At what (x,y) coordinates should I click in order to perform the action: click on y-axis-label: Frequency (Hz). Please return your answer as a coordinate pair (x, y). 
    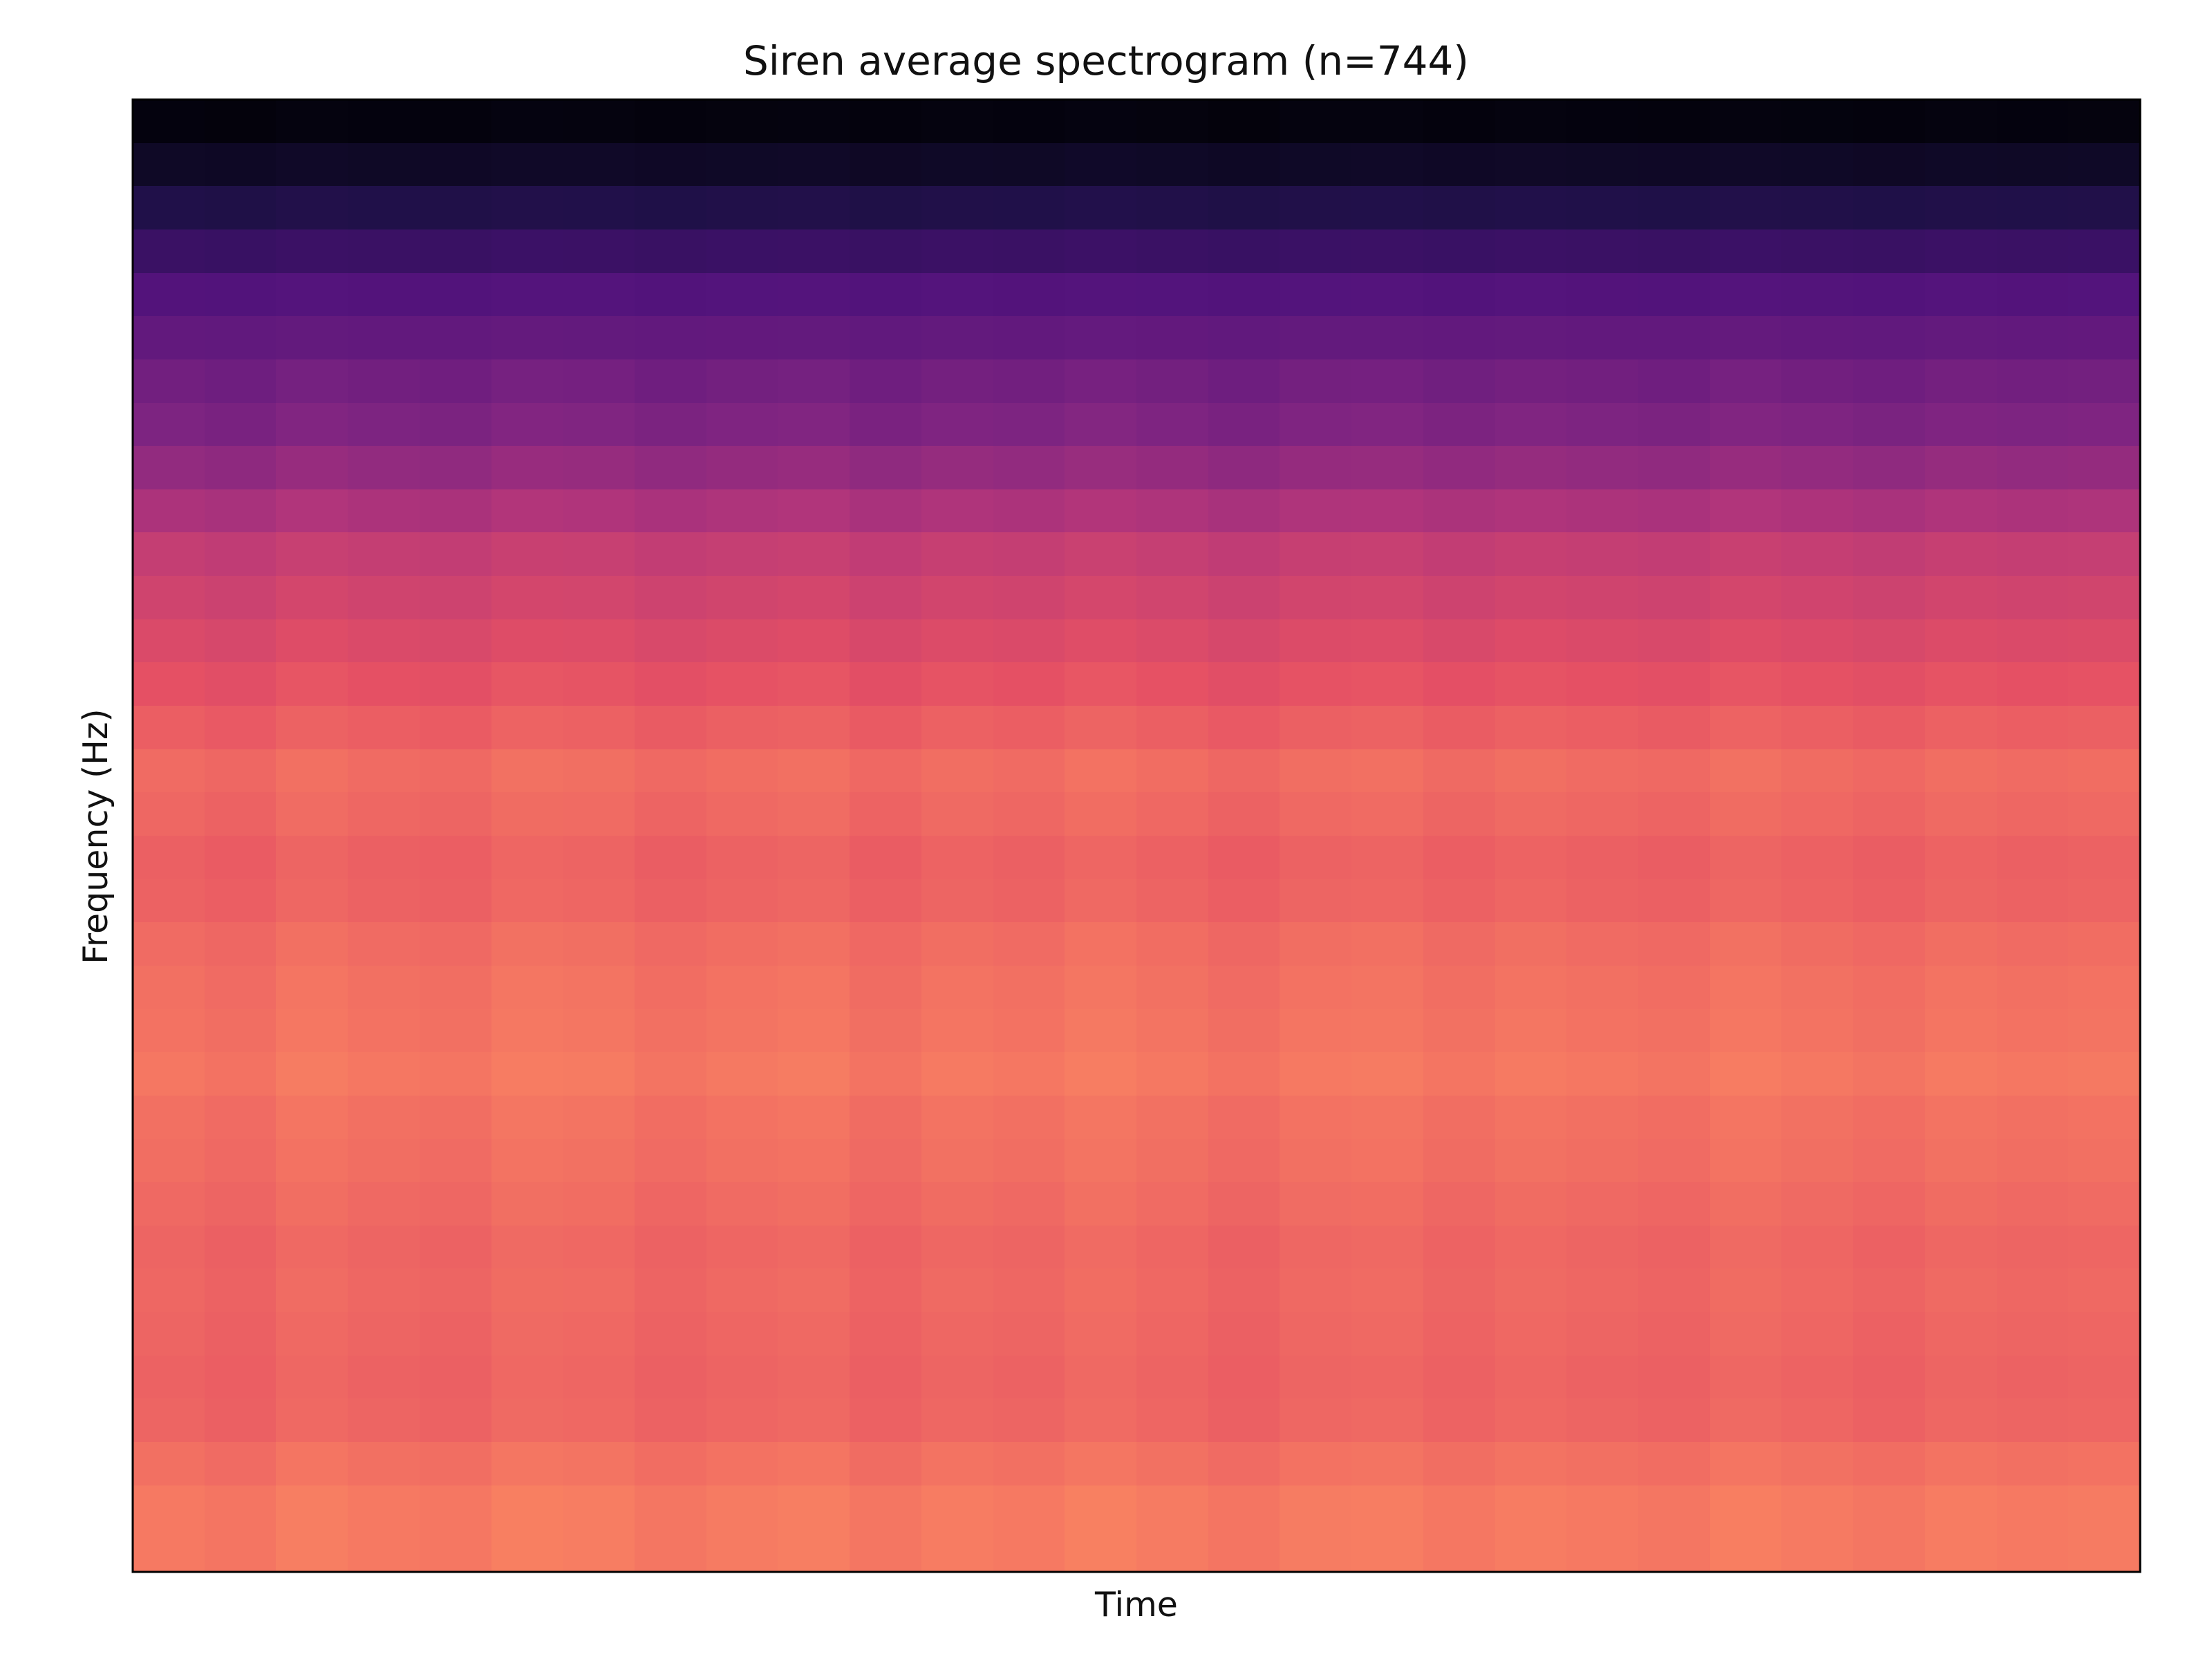
    Looking at the image, I should click on (95, 836).